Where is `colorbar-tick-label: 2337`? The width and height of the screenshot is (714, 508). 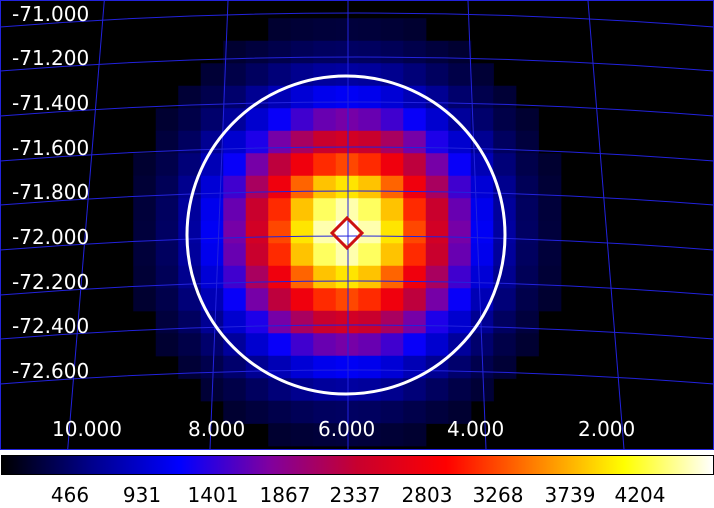 colorbar-tick-label: 2337 is located at coordinates (355, 495).